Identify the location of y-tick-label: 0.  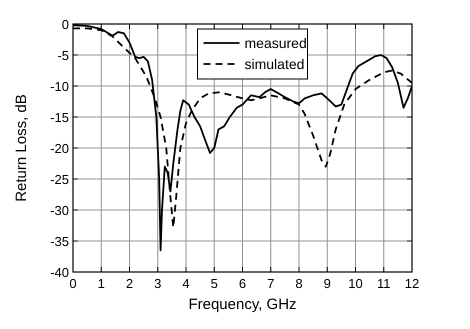
(65, 24).